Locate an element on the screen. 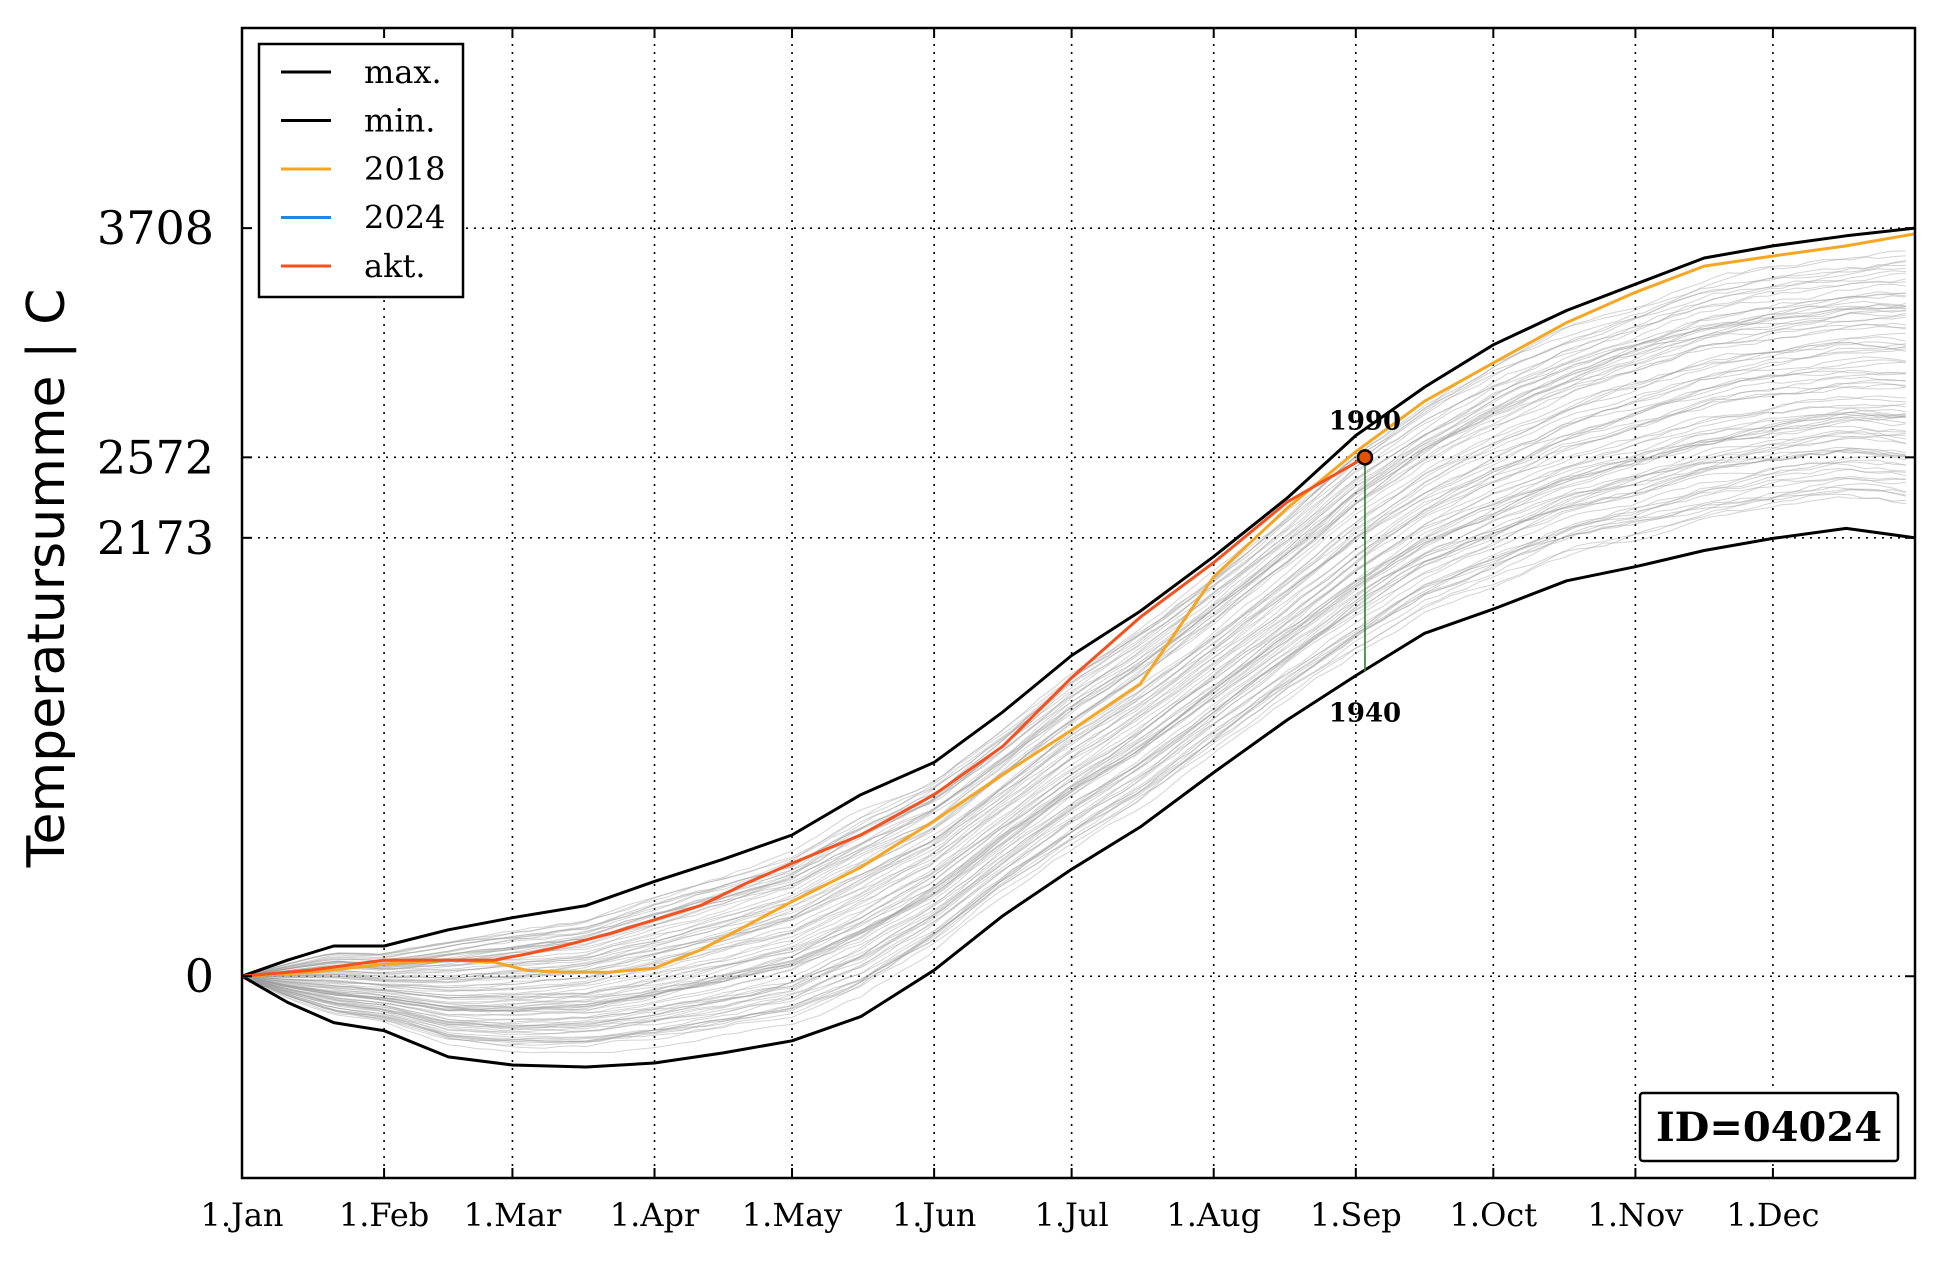 The width and height of the screenshot is (1942, 1262). annotation-label: 1940 is located at coordinates (1365, 714).